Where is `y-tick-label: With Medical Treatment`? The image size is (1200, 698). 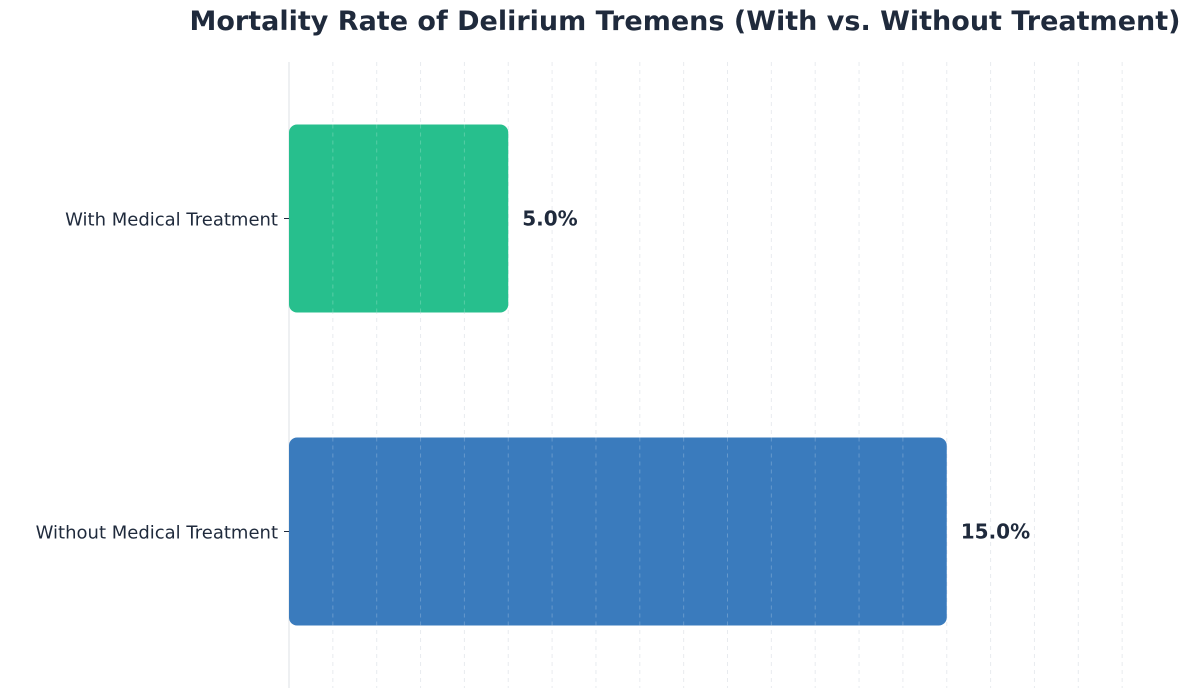
y-tick-label: With Medical Treatment is located at coordinates (171, 220).